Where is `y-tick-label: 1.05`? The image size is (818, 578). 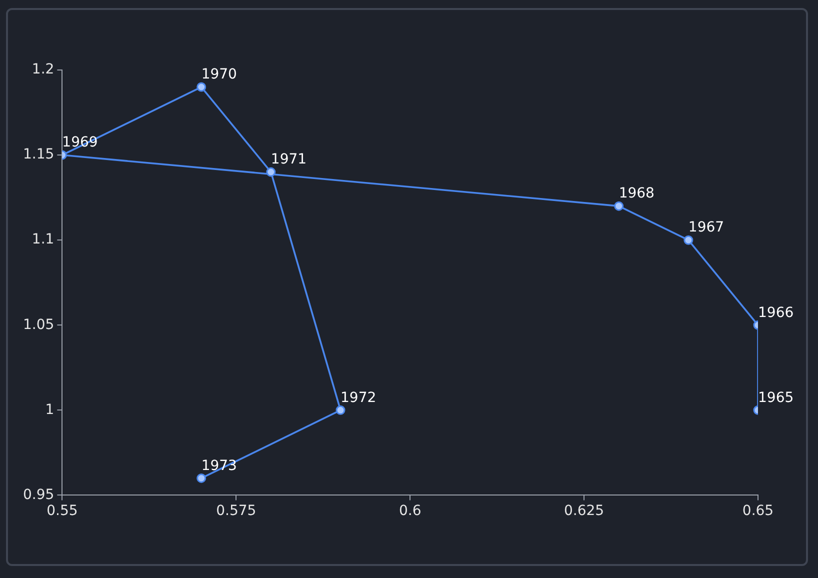
y-tick-label: 1.05 is located at coordinates (38, 324).